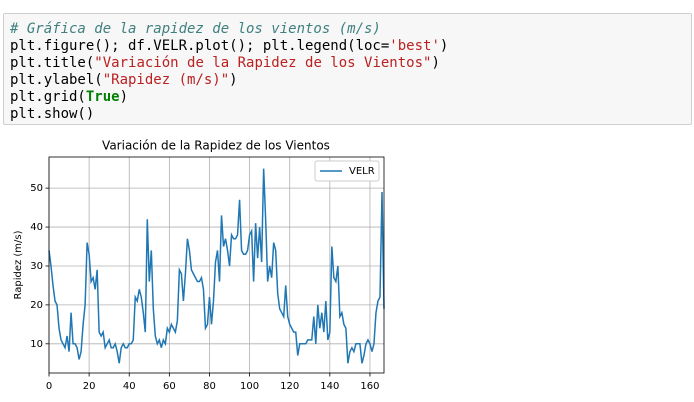 This screenshot has height=402, width=694. What do you see at coordinates (18, 264) in the screenshot?
I see `y-axis-label: Rapidez (m/s)` at bounding box center [18, 264].